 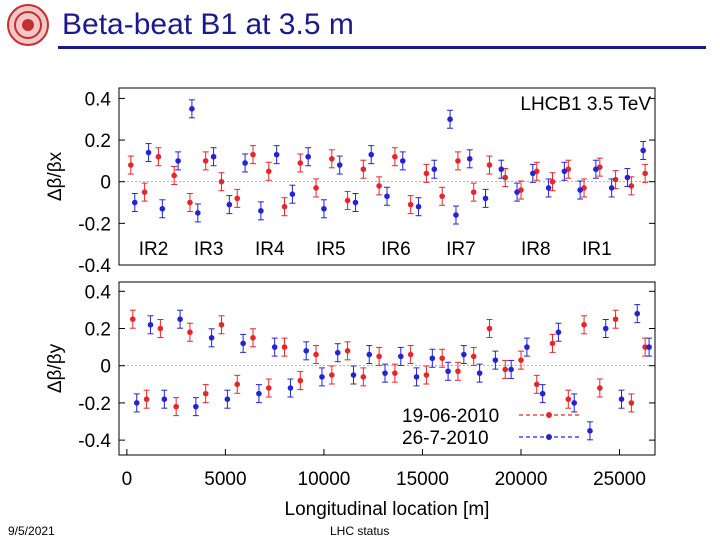 What do you see at coordinates (619, 479) in the screenshot?
I see `x-tick-label: 25000` at bounding box center [619, 479].